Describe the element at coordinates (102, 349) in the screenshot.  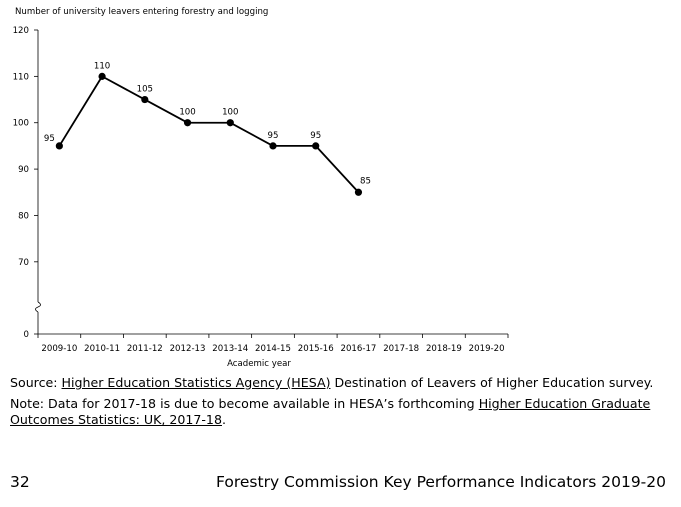
I see `x-tick-label: 2010-11` at that location.